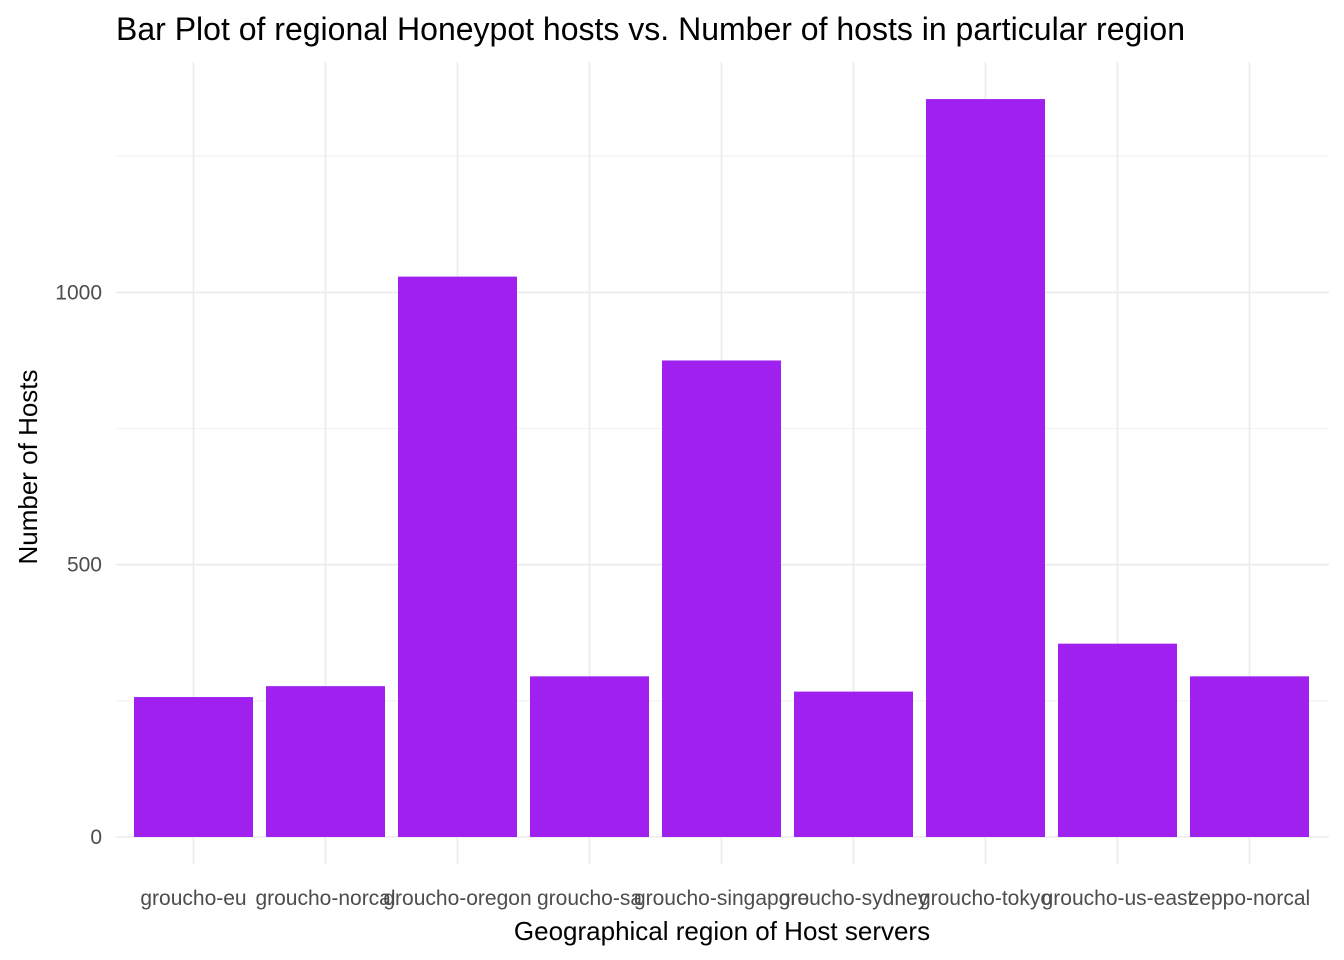  Describe the element at coordinates (985, 898) in the screenshot. I see `x-tick-label-groucho-tokyo: groucho-tokyo` at that location.